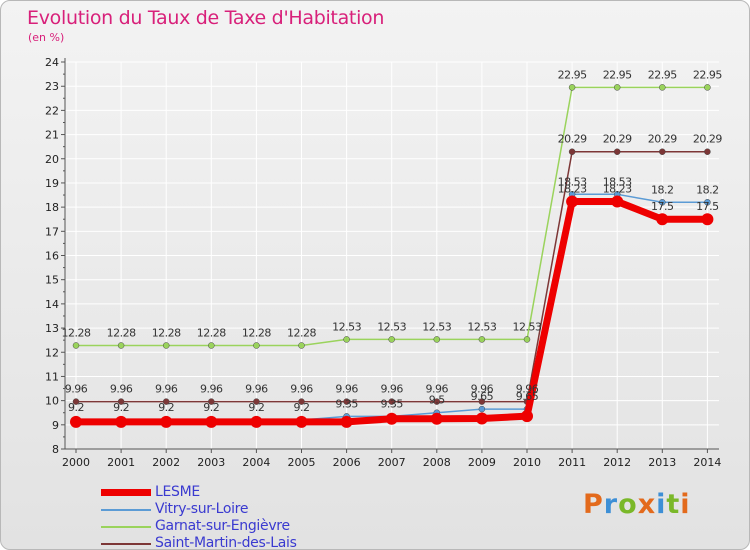 The image size is (750, 550). Describe the element at coordinates (256, 462) in the screenshot. I see `x-tick-label-2004: 2004` at that location.